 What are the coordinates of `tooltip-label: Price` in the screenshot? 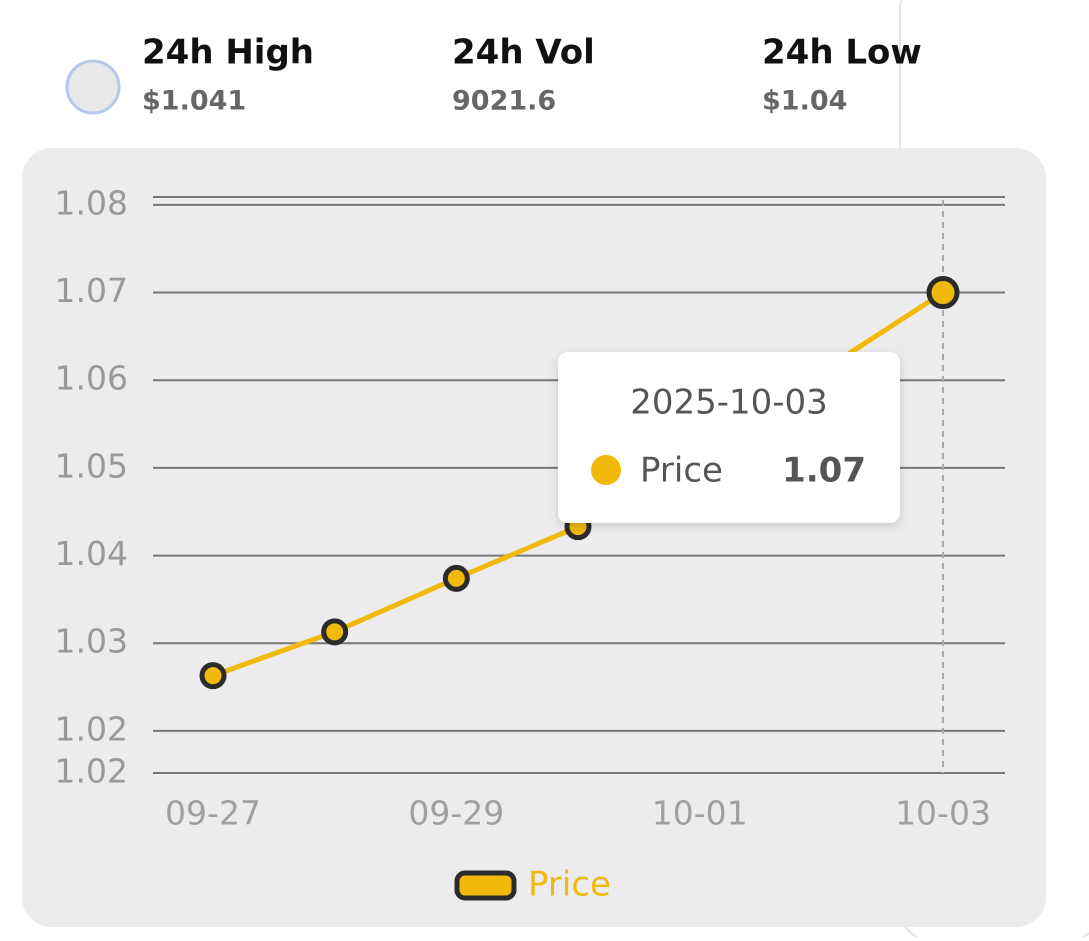 It's located at (681, 471).